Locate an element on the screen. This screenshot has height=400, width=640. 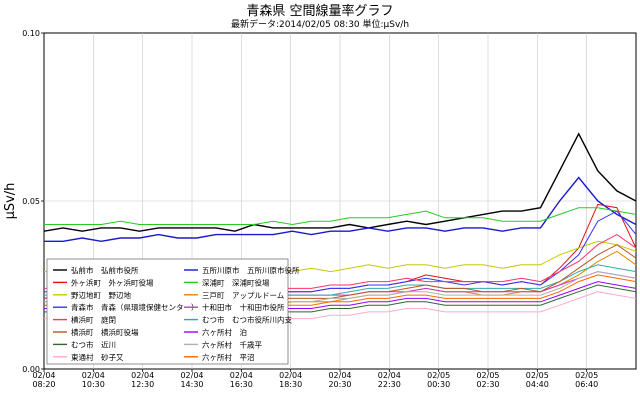
legend-left-item-7: むつ市 近川 is located at coordinates (93, 344).